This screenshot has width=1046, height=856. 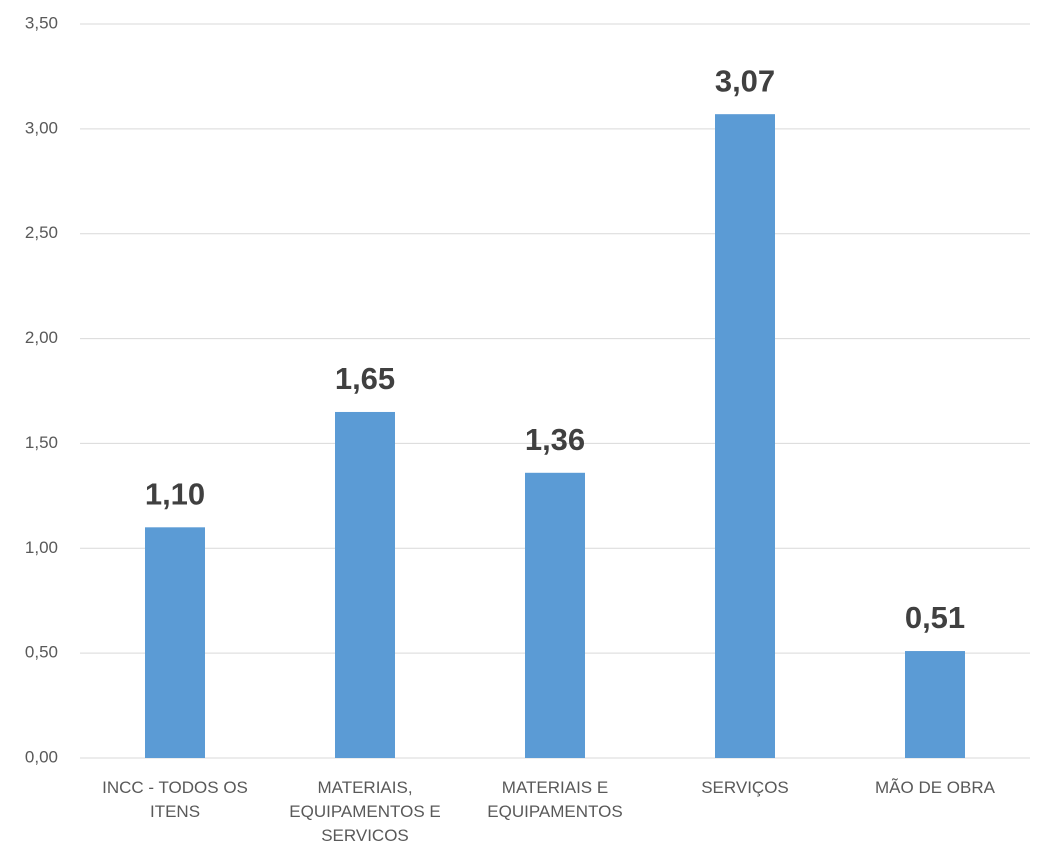 What do you see at coordinates (365, 378) in the screenshot?
I see `value-label: 1,65` at bounding box center [365, 378].